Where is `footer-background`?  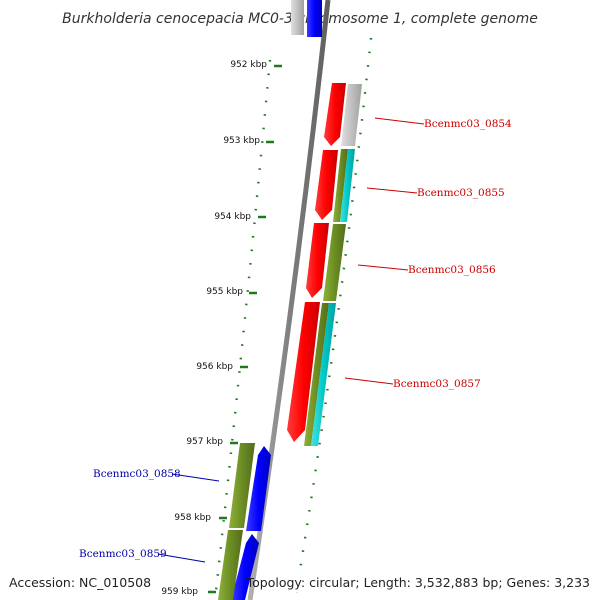
footer-background is located at coordinates (77, 582).